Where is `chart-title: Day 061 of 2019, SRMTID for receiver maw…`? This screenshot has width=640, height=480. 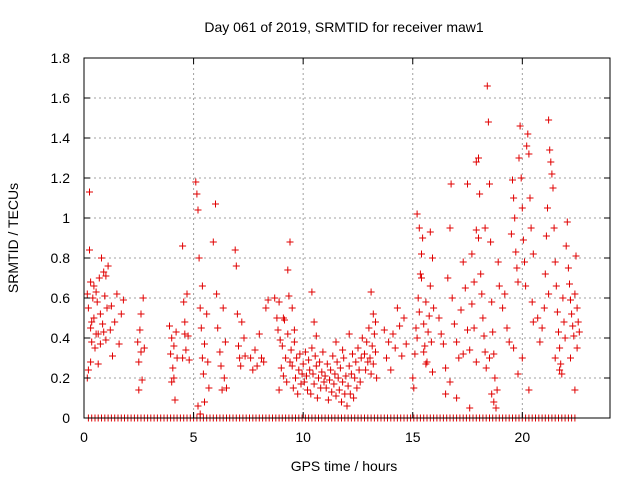 chart-title: Day 061 of 2019, SRMTID for receiver maw… is located at coordinates (344, 27).